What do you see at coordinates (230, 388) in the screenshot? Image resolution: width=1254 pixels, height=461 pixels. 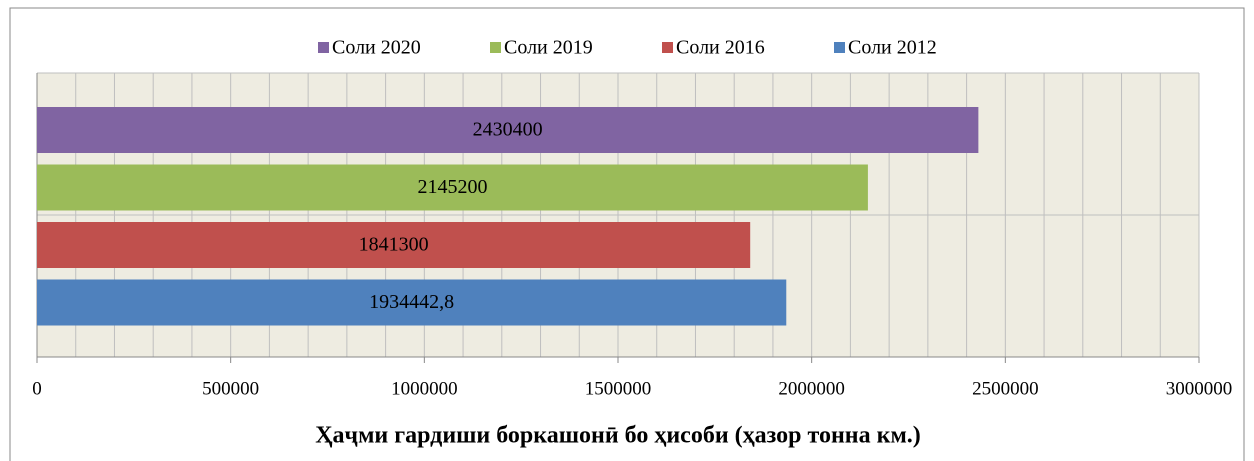 I see `x-tick-label: 500000` at bounding box center [230, 388].